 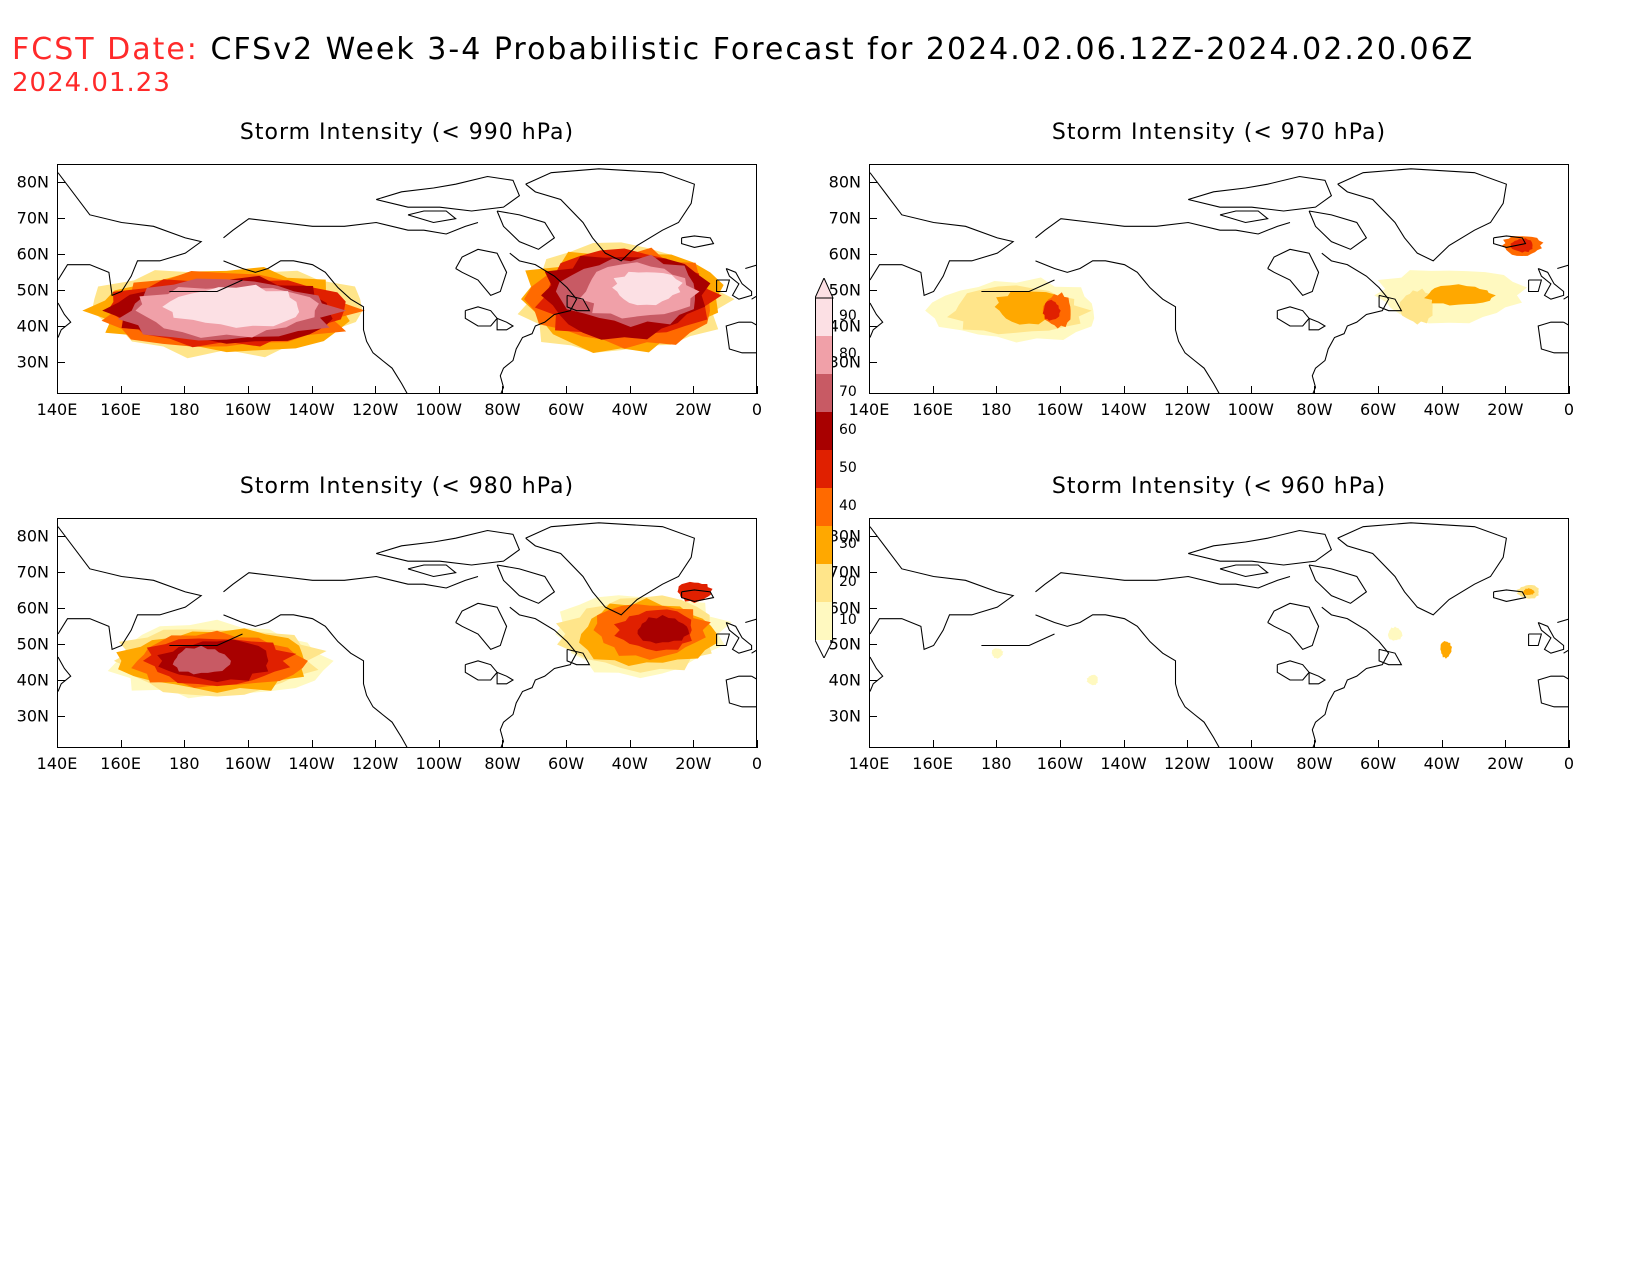 I want to click on colorbar-label: 50, so click(x=848, y=468).